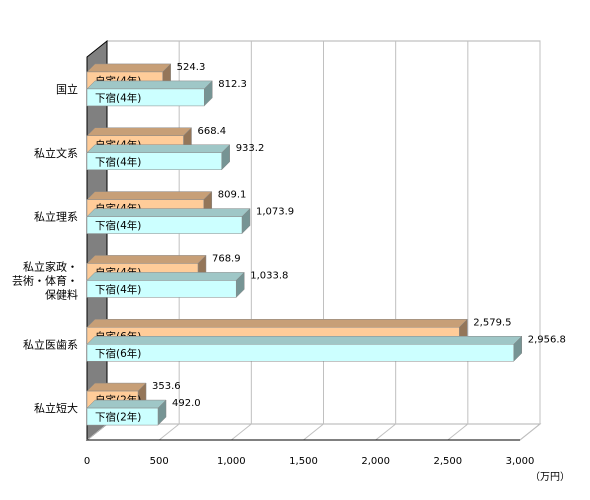 This screenshot has width=590, height=500. I want to click on x-tick-label: 2,500, so click(448, 461).